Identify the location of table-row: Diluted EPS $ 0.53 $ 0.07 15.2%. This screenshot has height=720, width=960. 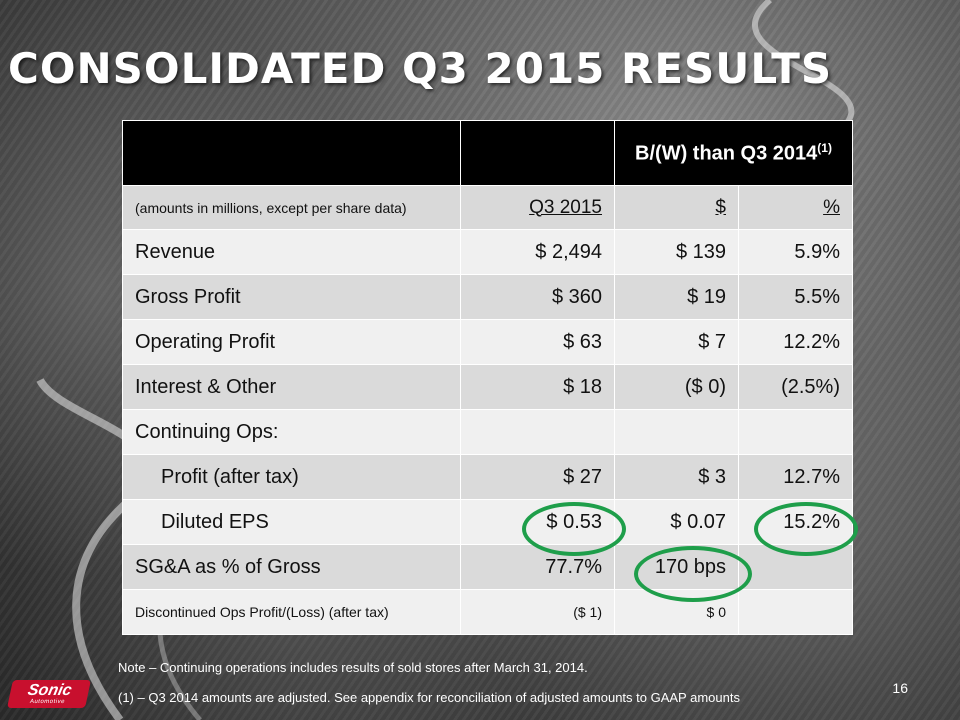
(487, 522).